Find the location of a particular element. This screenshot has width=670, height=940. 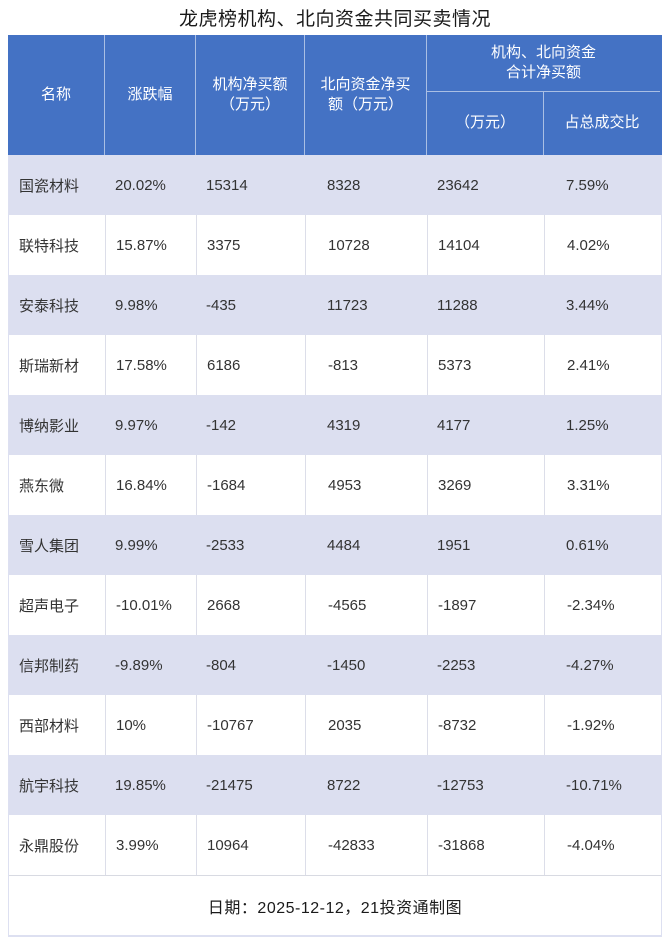

stock-name: 燕东微 is located at coordinates (42, 486).